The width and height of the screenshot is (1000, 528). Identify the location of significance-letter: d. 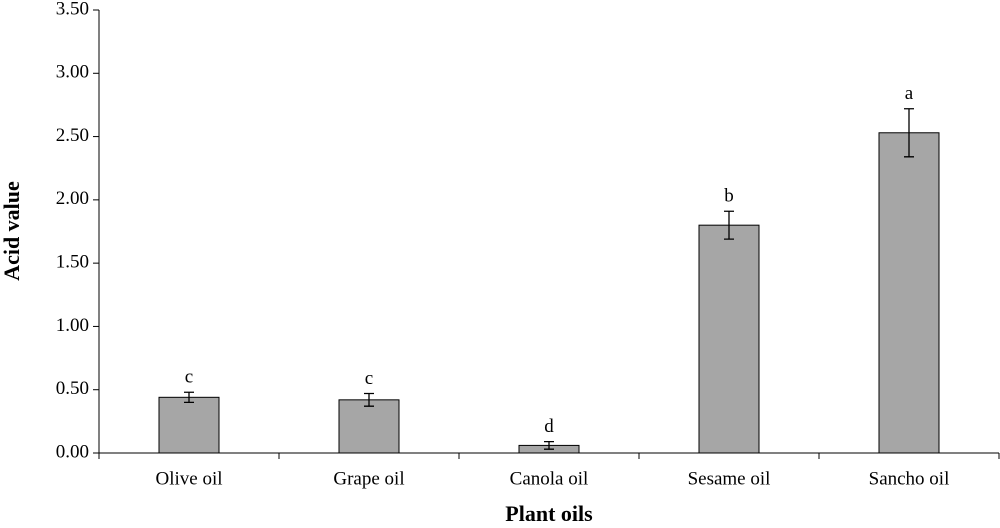
(549, 426).